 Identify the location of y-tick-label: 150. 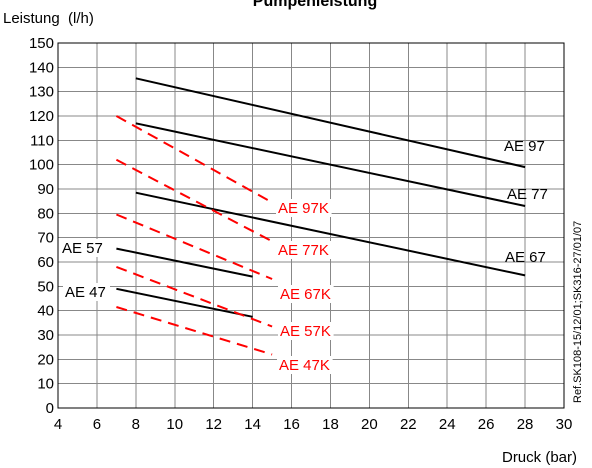
(41, 43).